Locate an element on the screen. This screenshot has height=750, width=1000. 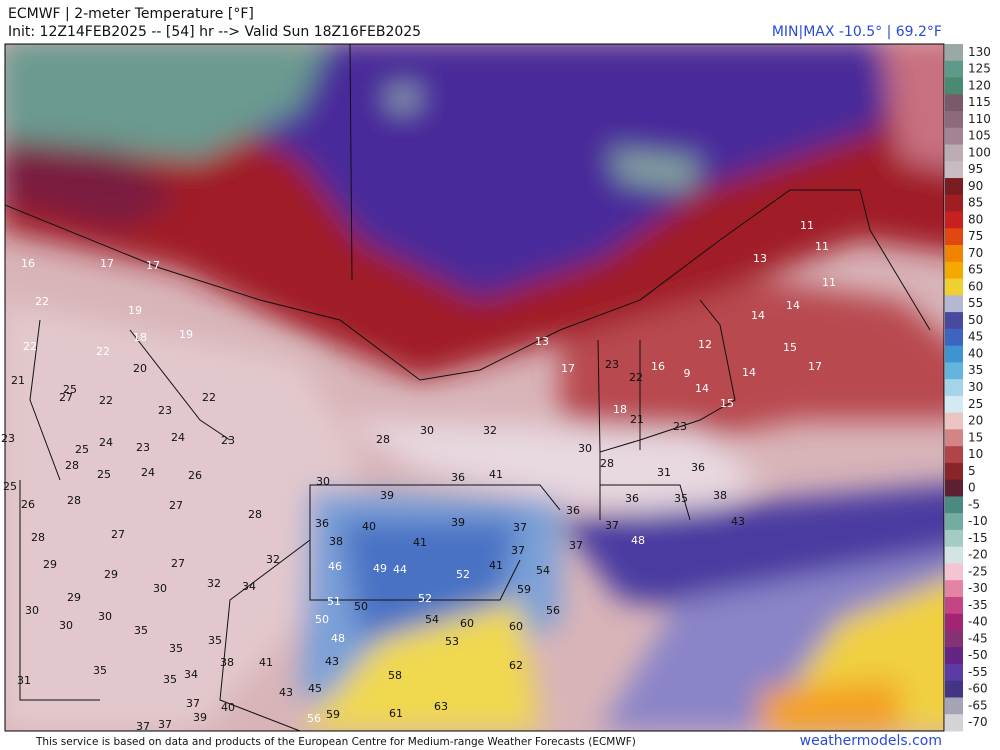
station-value: 13 is located at coordinates (760, 258).